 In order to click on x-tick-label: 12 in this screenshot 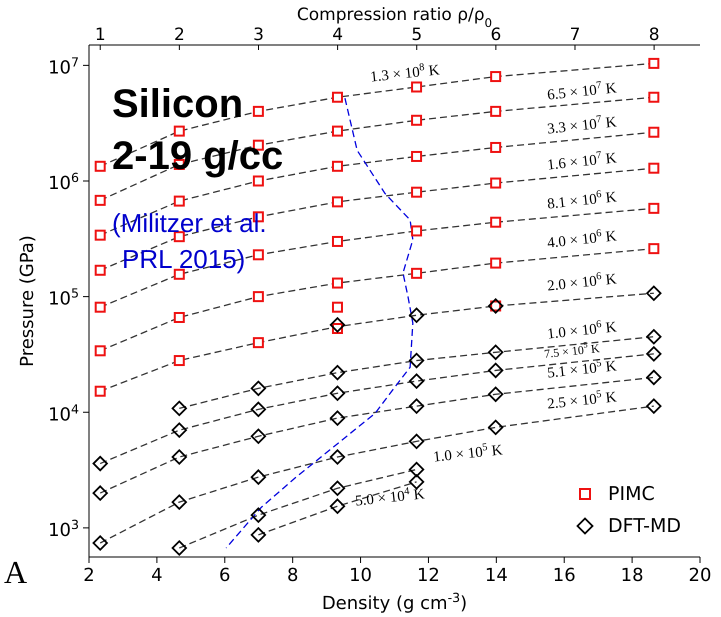, I will do `click(428, 575)`.